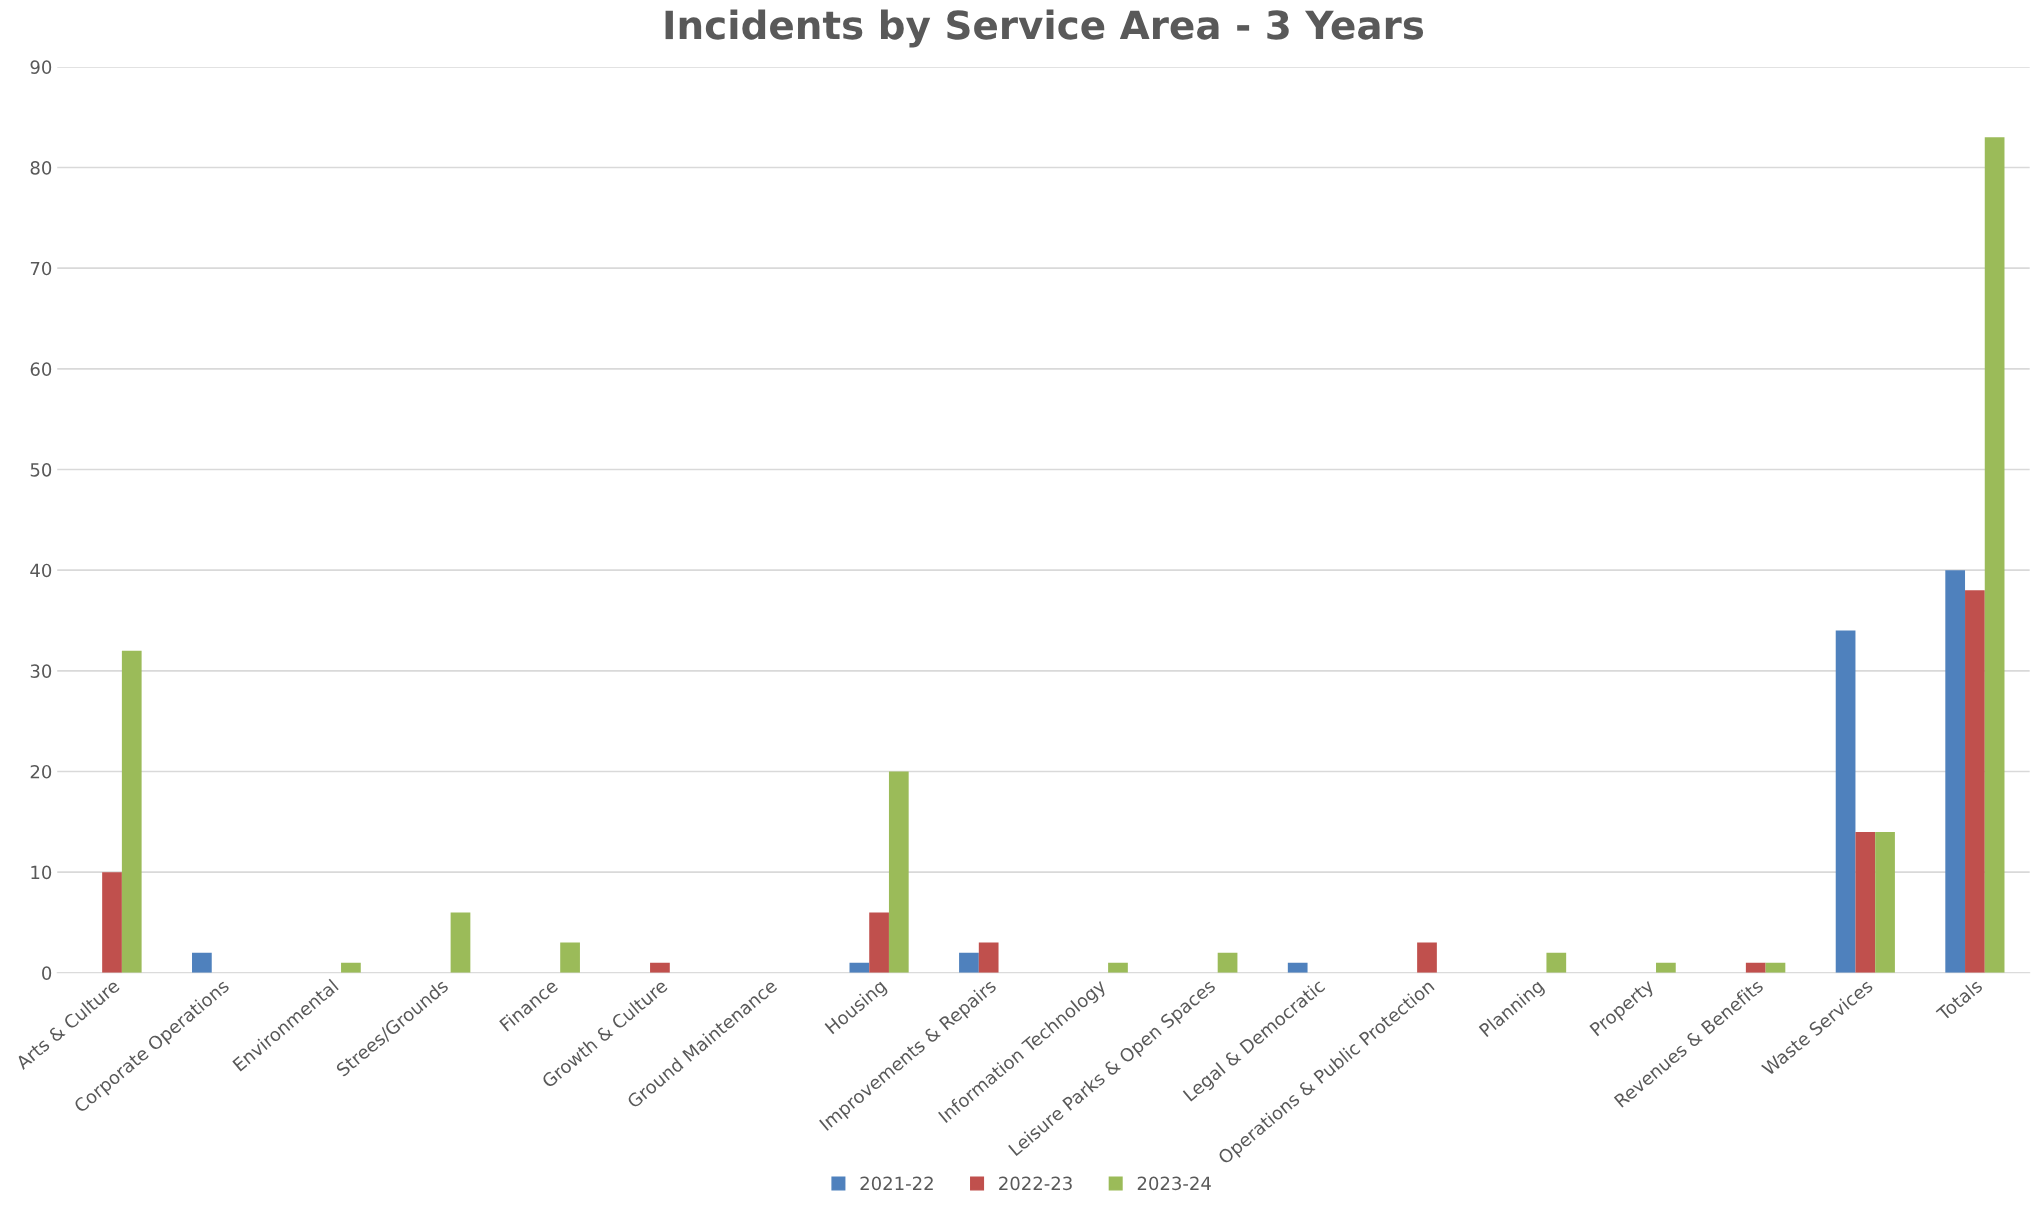 Image resolution: width=2044 pixels, height=1216 pixels. What do you see at coordinates (41, 268) in the screenshot?
I see `y-tick-label: 70` at bounding box center [41, 268].